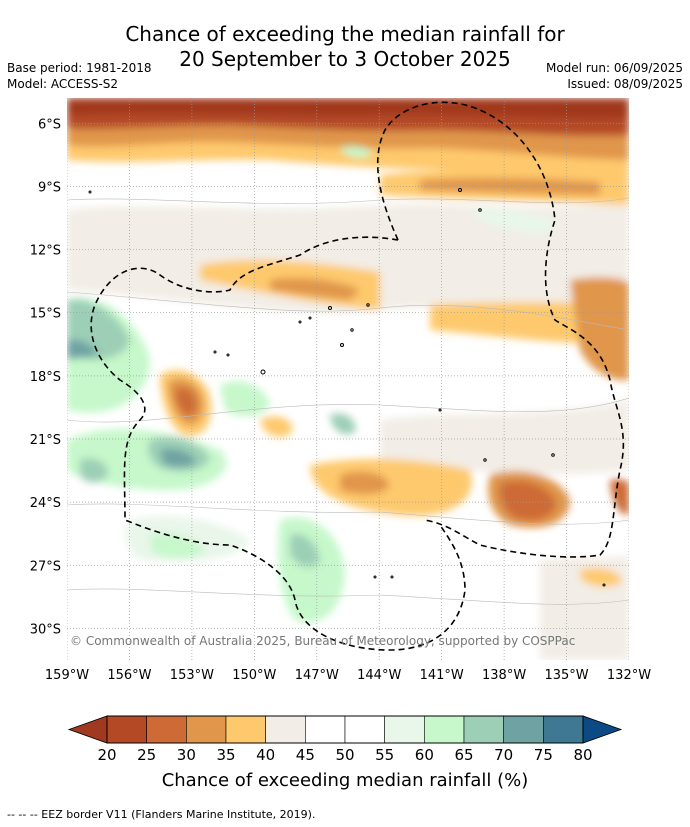 This screenshot has width=690, height=827. What do you see at coordinates (225, 755) in the screenshot?
I see `colorbar-tick-label: 35` at bounding box center [225, 755].